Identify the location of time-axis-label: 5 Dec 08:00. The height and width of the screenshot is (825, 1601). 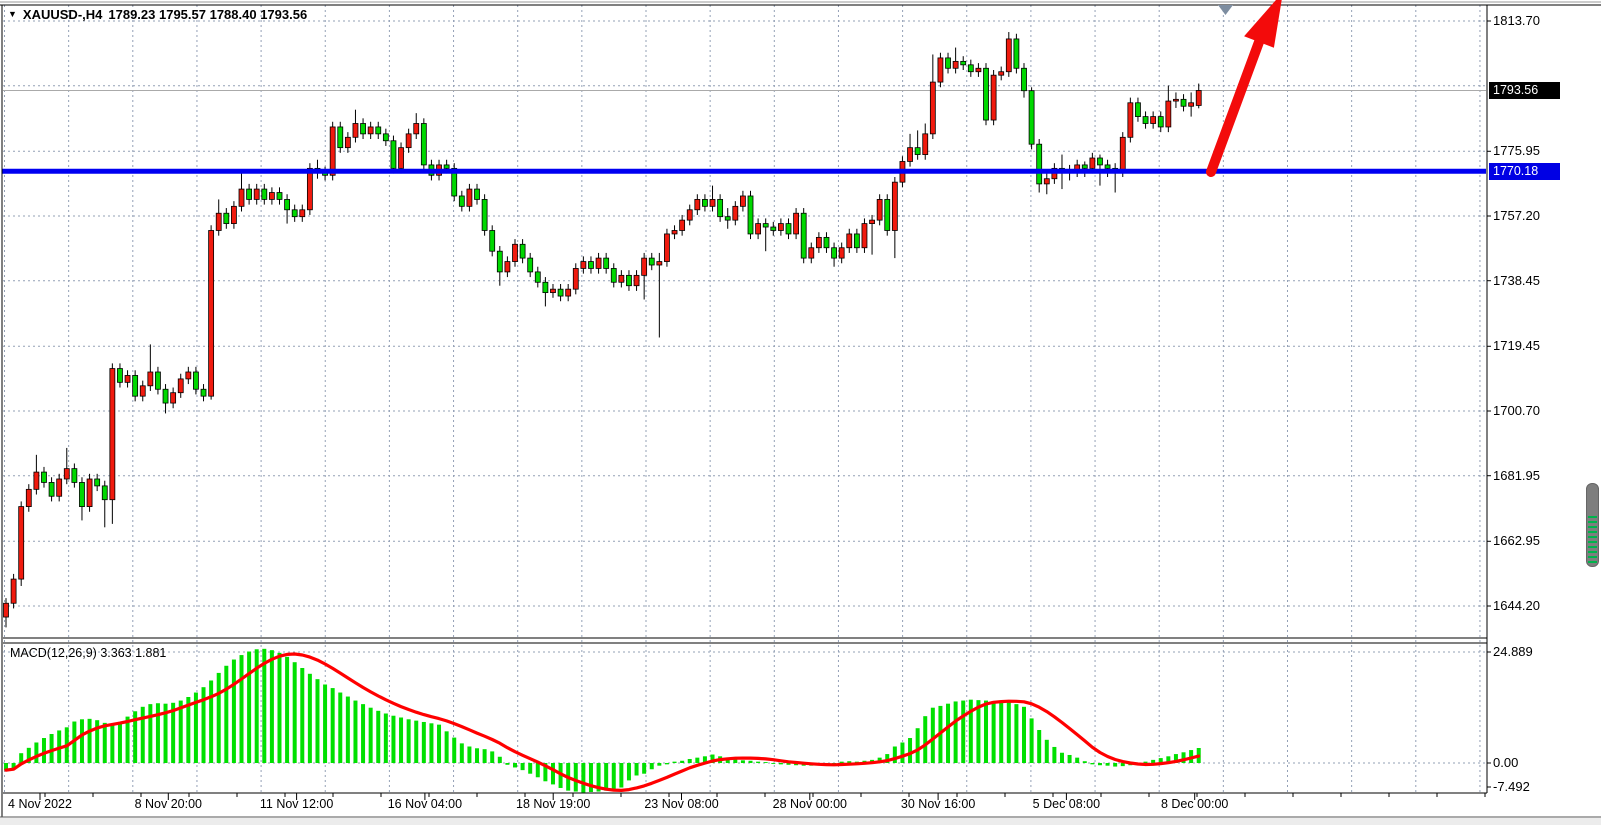
(1066, 804).